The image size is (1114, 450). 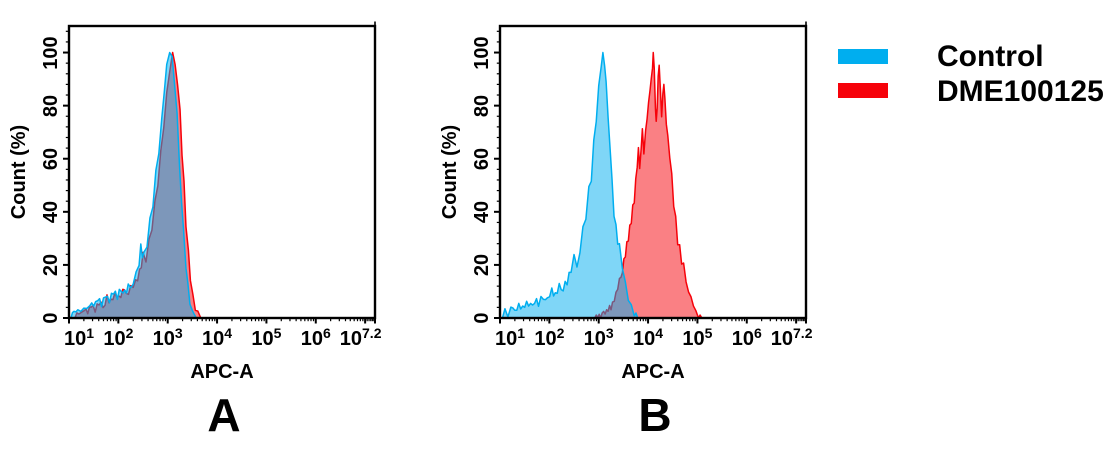 I want to click on panel-b-letter: B, so click(x=655, y=415).